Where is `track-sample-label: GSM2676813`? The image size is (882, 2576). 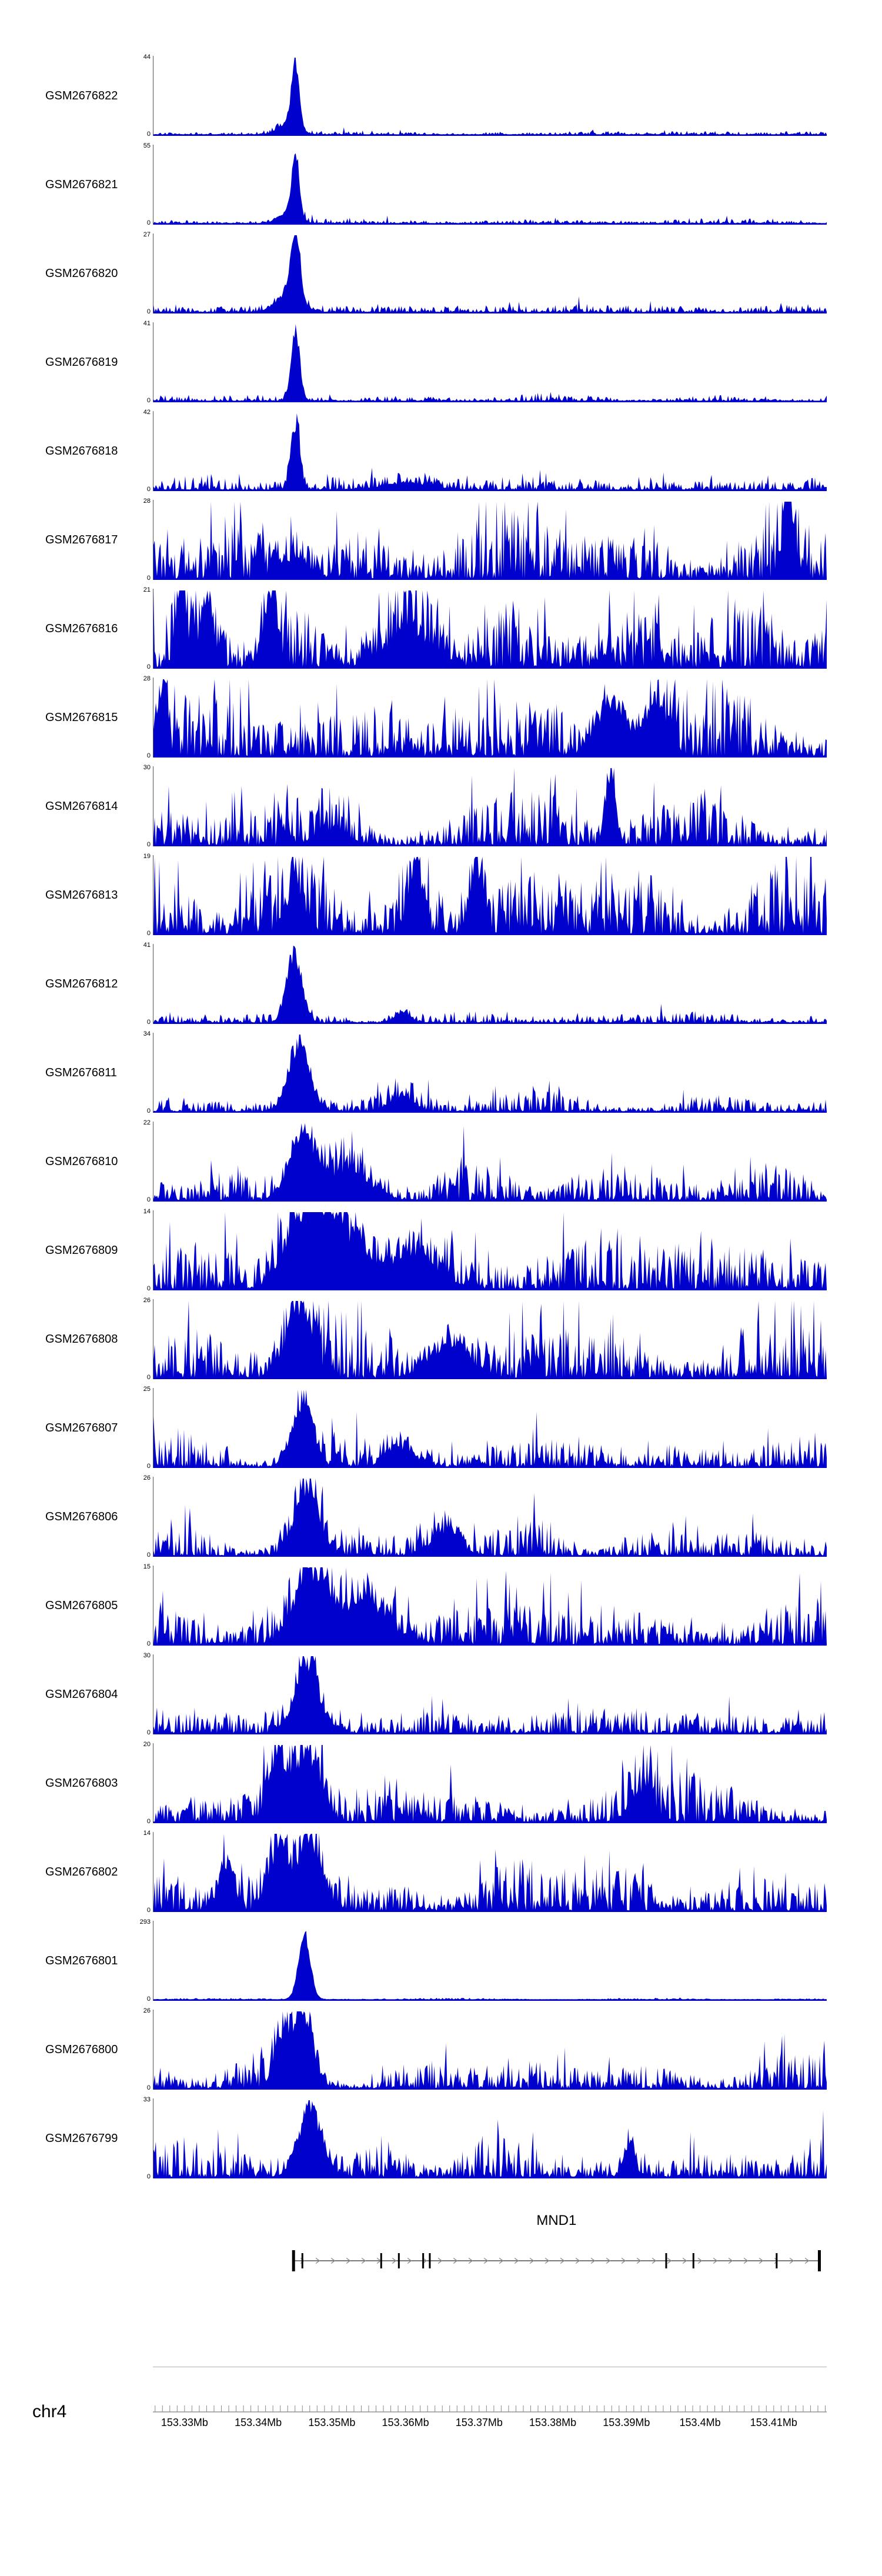 track-sample-label: GSM2676813 is located at coordinates (81, 895).